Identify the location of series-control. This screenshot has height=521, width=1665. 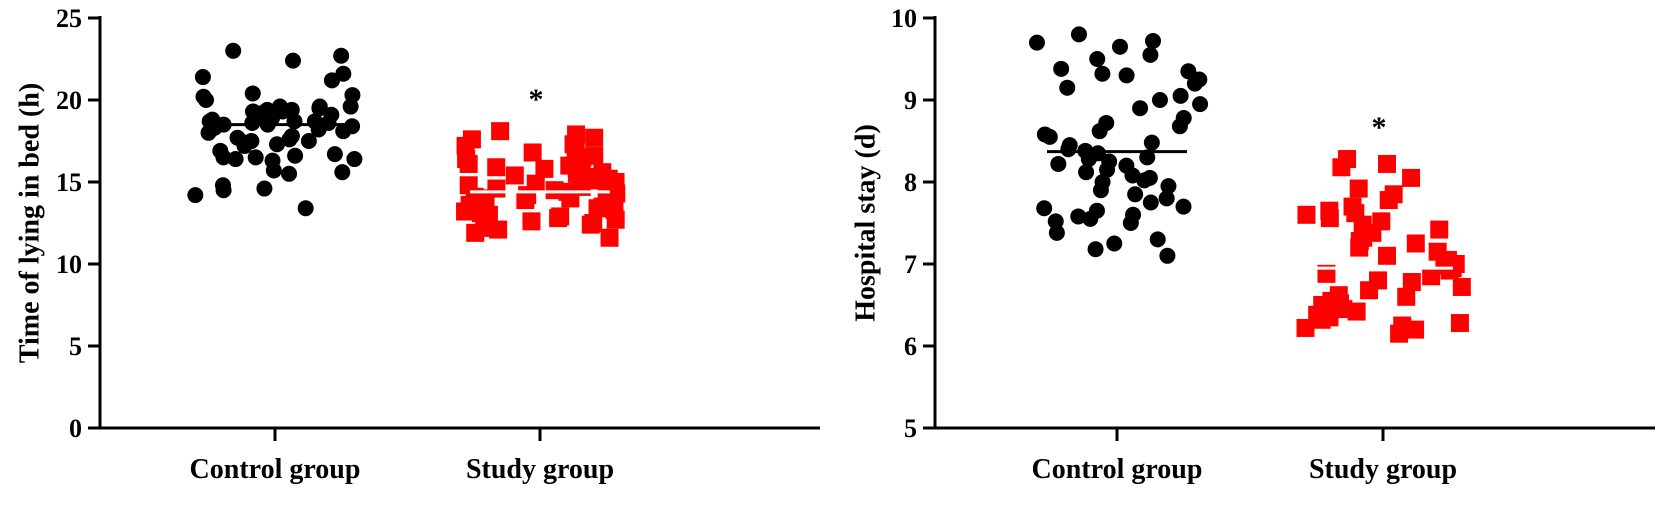
(275, 129).